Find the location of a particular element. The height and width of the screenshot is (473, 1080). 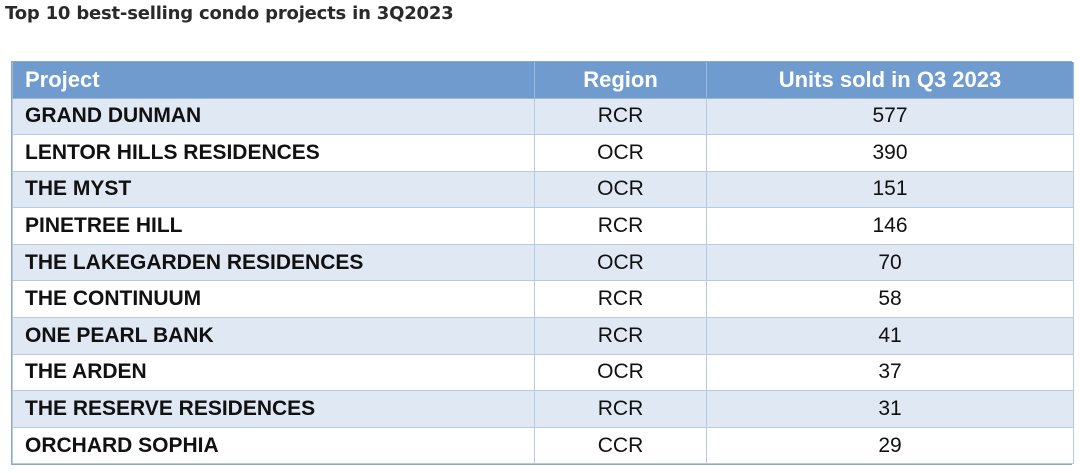

cell-units: 151 is located at coordinates (890, 189).